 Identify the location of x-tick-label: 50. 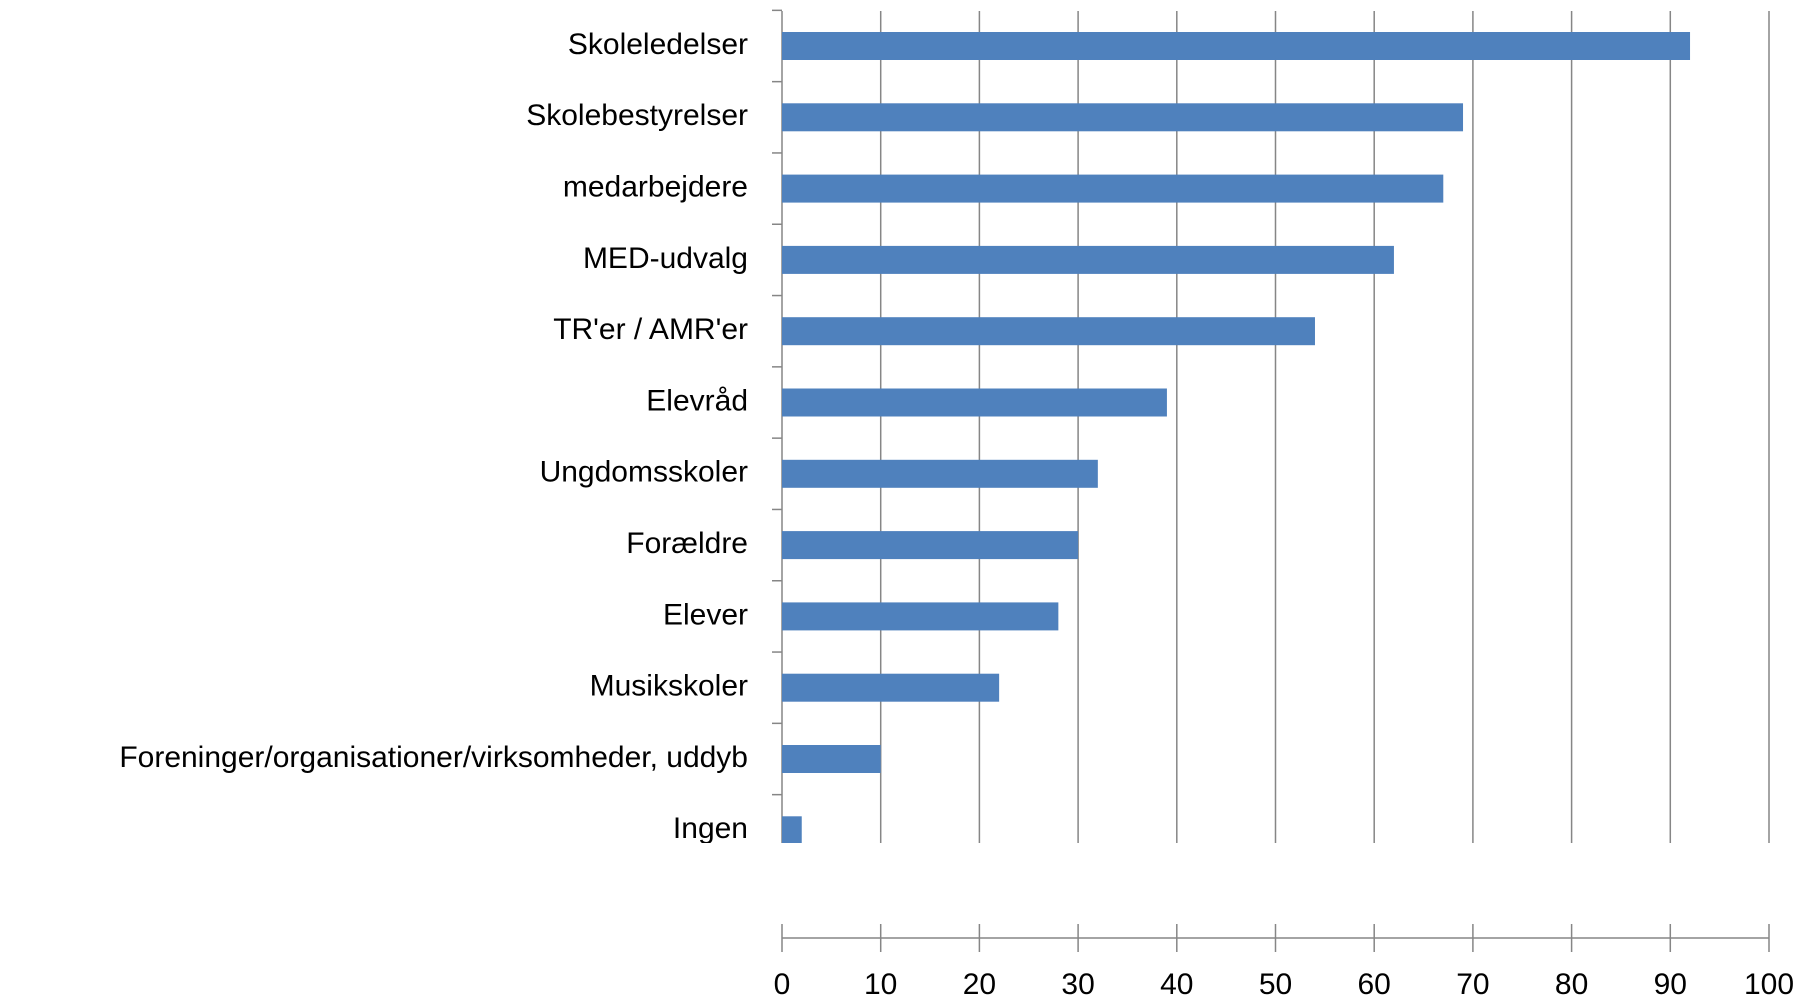
(1275, 984).